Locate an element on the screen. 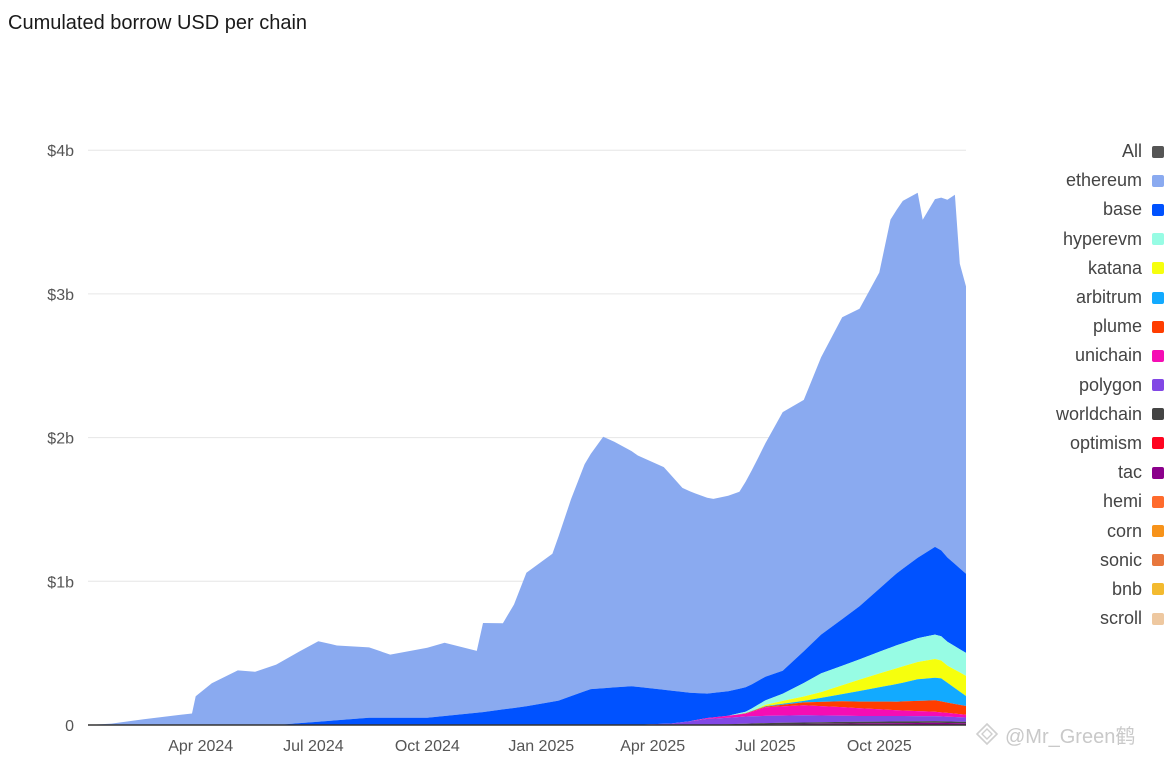 The image size is (1174, 758). area-polygon is located at coordinates (527, 720).